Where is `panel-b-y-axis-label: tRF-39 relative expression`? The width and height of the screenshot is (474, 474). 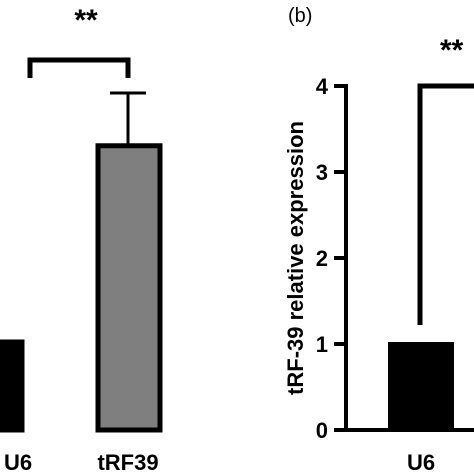 panel-b-y-axis-label: tRF-39 relative expression is located at coordinates (295, 258).